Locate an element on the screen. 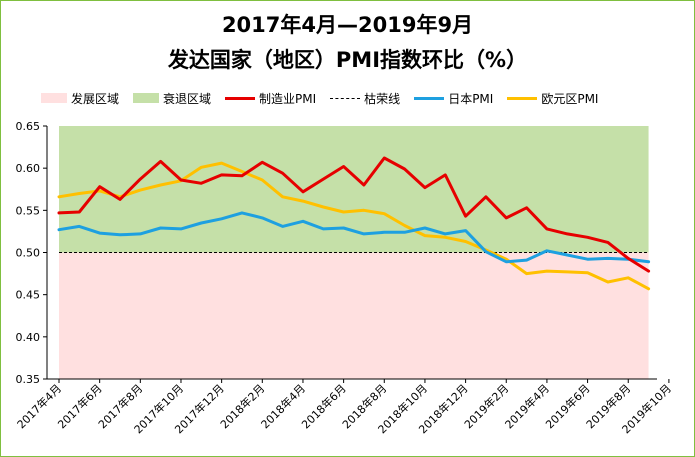 The width and height of the screenshot is (695, 457). legend-swatch-growth-region is located at coordinates (54, 98).